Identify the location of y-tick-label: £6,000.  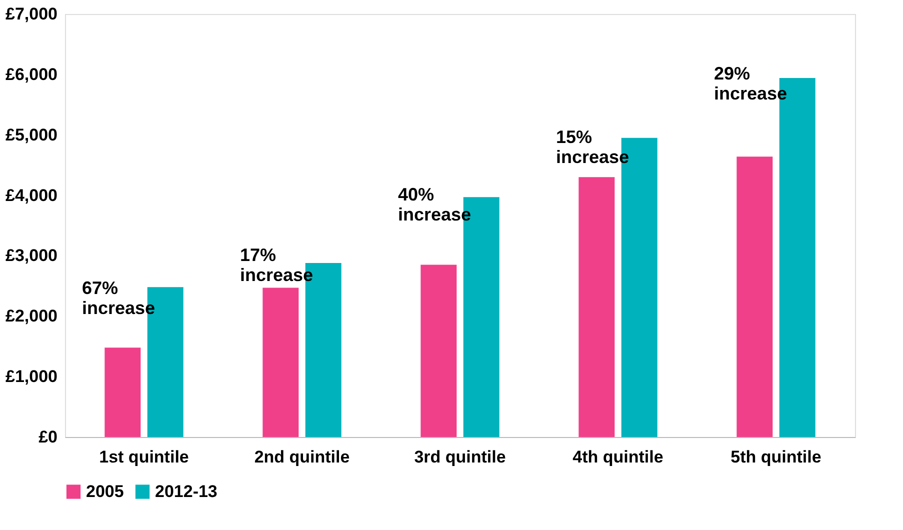
(32, 74).